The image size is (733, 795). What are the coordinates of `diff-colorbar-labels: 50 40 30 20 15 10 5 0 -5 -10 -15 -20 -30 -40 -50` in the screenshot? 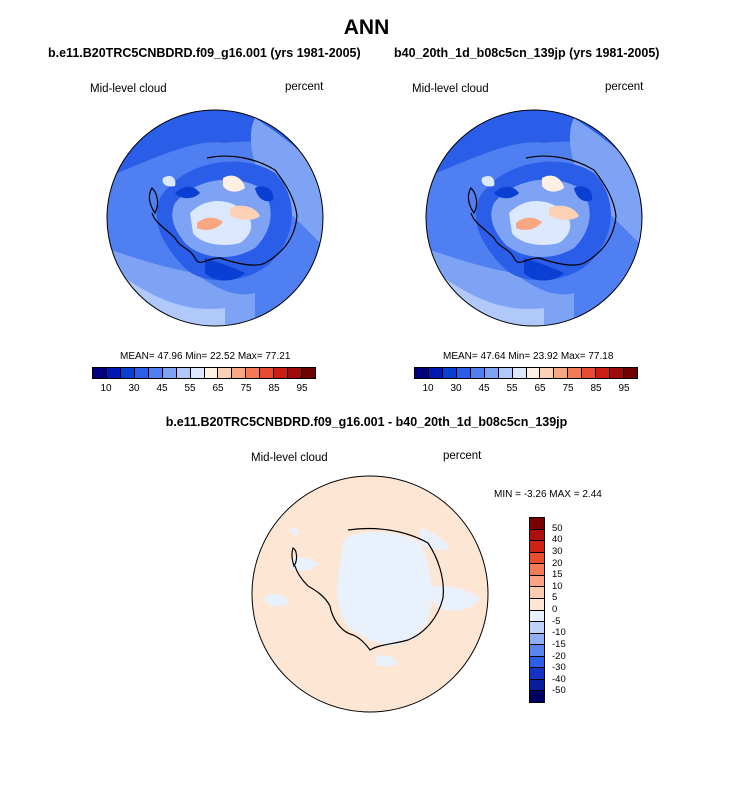 It's located at (567, 610).